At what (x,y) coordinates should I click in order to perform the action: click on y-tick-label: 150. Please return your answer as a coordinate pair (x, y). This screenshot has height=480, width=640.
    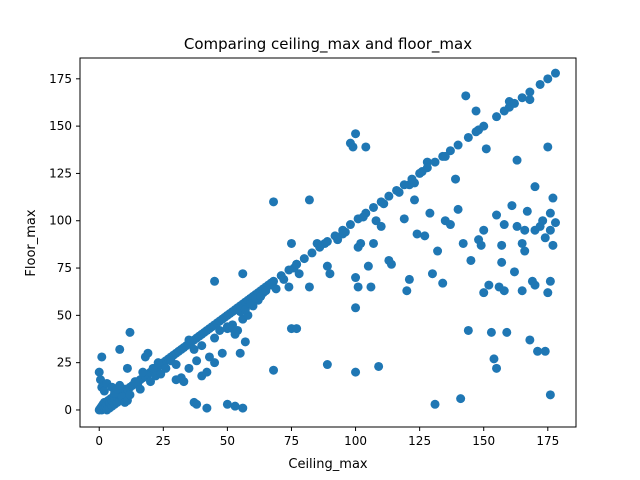
    Looking at the image, I should click on (60, 126).